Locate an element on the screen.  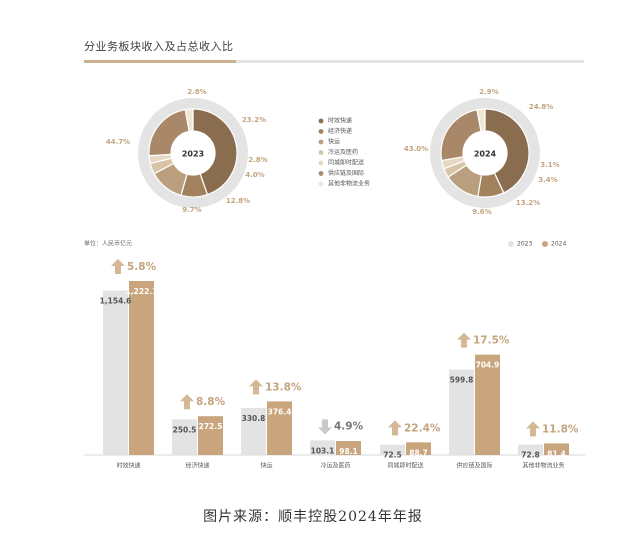
bar-value-label: 72.5 is located at coordinates (392, 455).